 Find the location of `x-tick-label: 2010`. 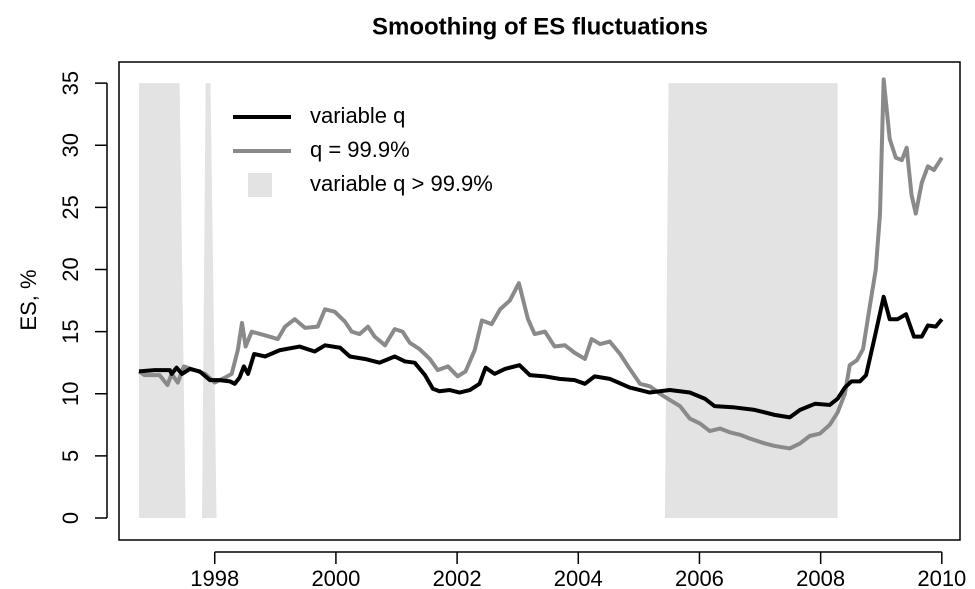

x-tick-label: 2010 is located at coordinates (941, 577).